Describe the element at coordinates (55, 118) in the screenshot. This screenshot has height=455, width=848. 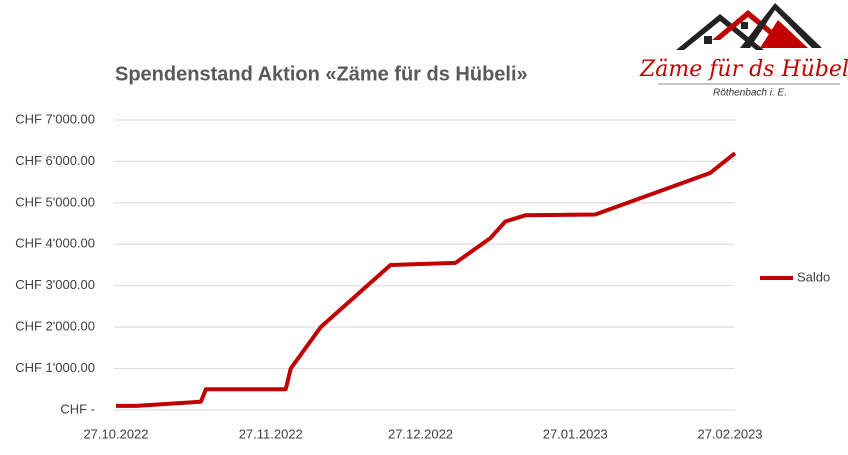
I see `y-tick-label: CHF 7'000.00` at that location.